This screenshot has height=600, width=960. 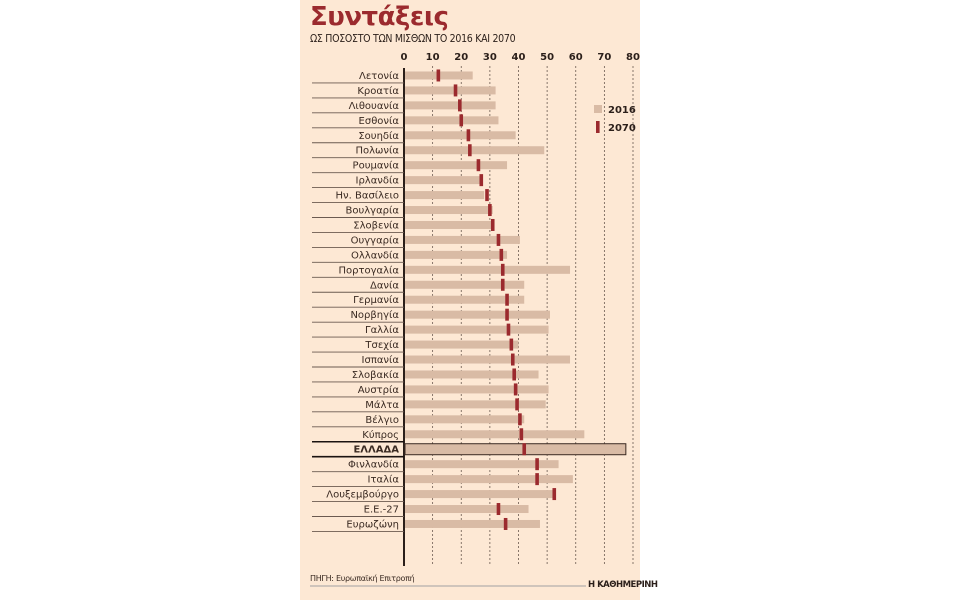 What do you see at coordinates (378, 151) in the screenshot?
I see `category-label: Πολωνία` at bounding box center [378, 151].